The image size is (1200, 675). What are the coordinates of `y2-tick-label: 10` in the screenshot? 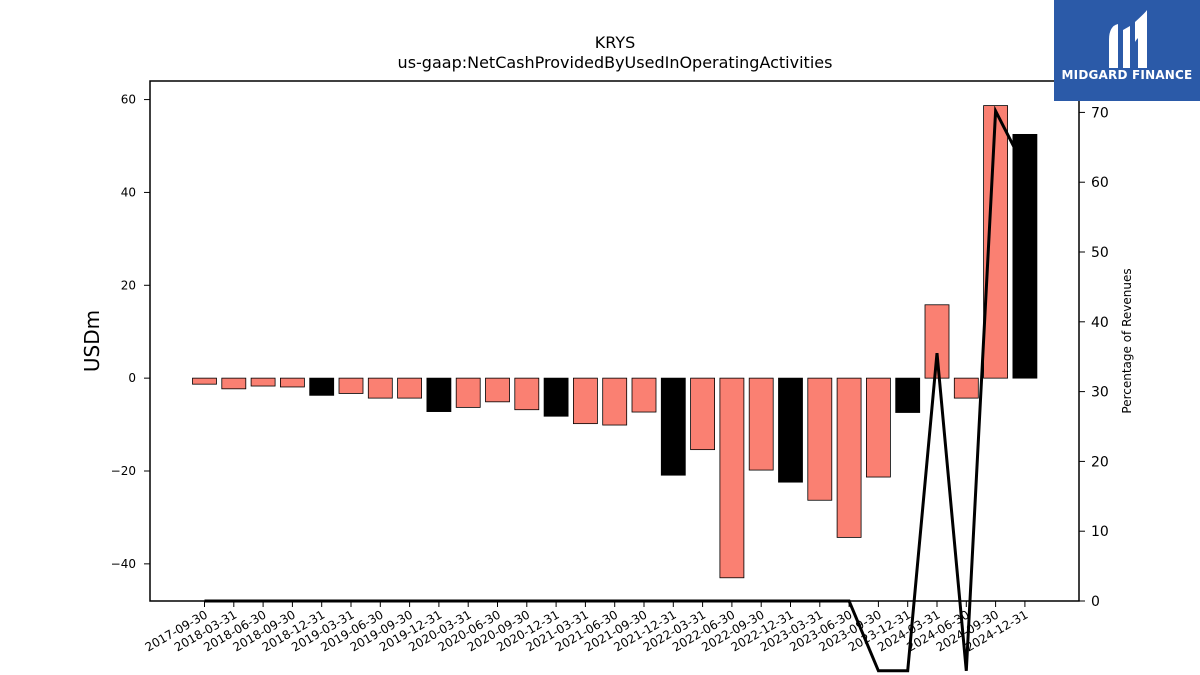 It's located at (1100, 532).